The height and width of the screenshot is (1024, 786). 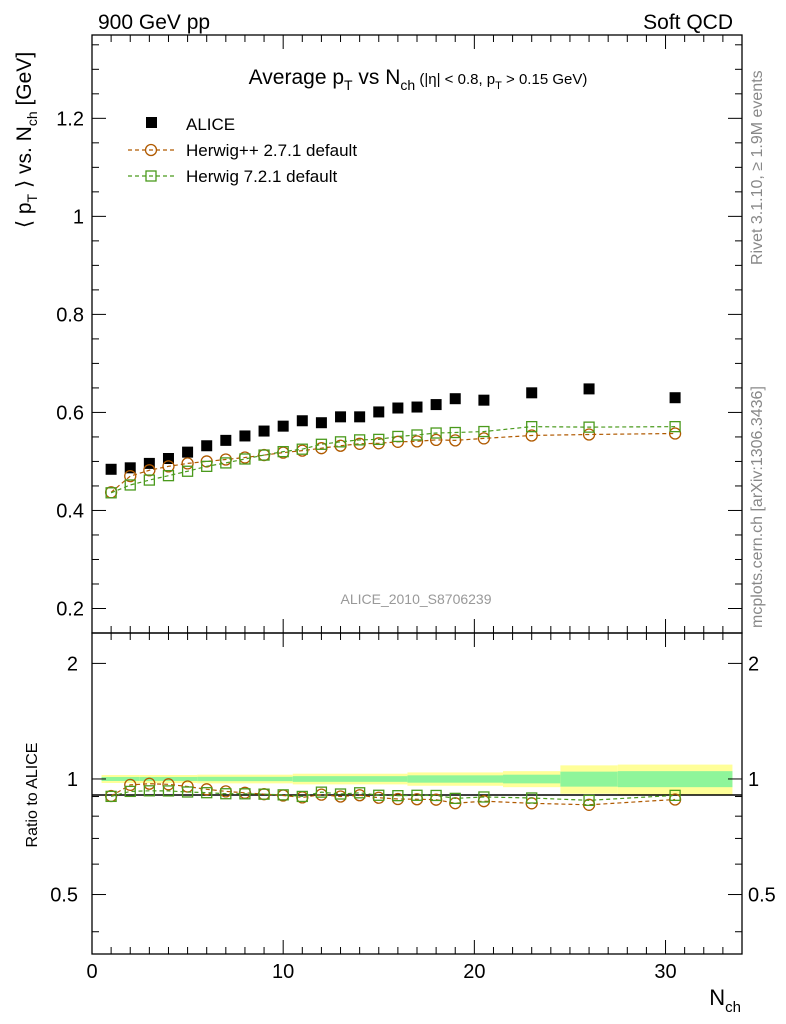 I want to click on ratio-uncertainty-band, so click(x=417, y=779).